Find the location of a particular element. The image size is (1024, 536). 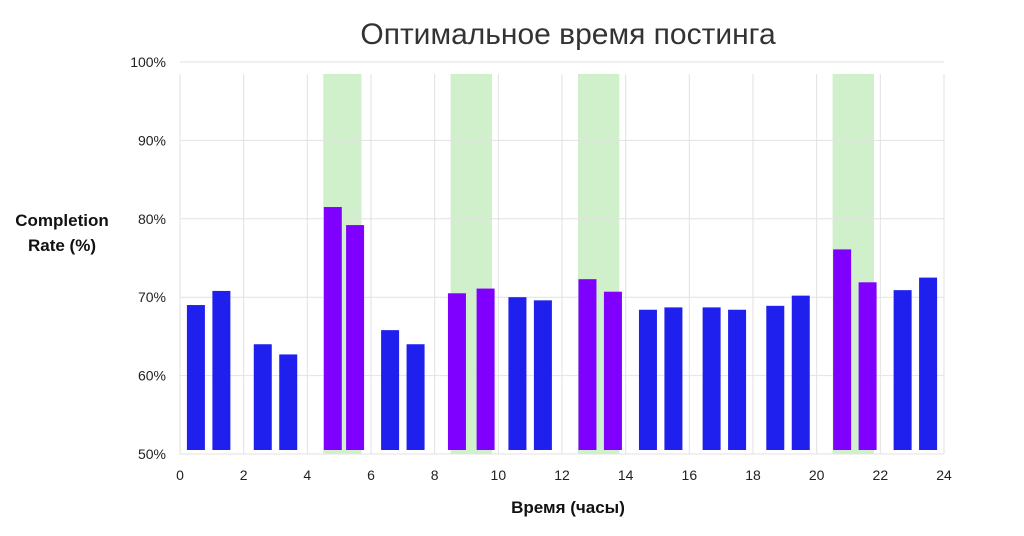

x-tick-label-10: 20 is located at coordinates (817, 475).